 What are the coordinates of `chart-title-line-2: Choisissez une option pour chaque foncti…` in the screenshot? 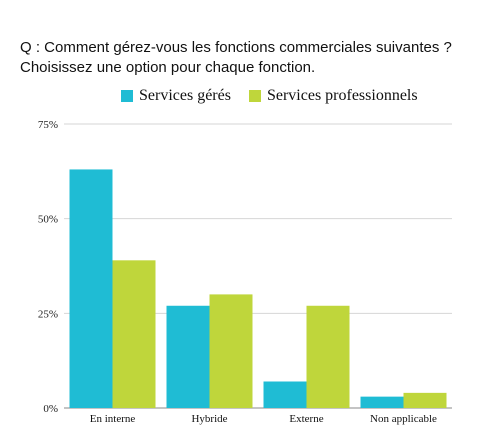 It's located at (168, 67).